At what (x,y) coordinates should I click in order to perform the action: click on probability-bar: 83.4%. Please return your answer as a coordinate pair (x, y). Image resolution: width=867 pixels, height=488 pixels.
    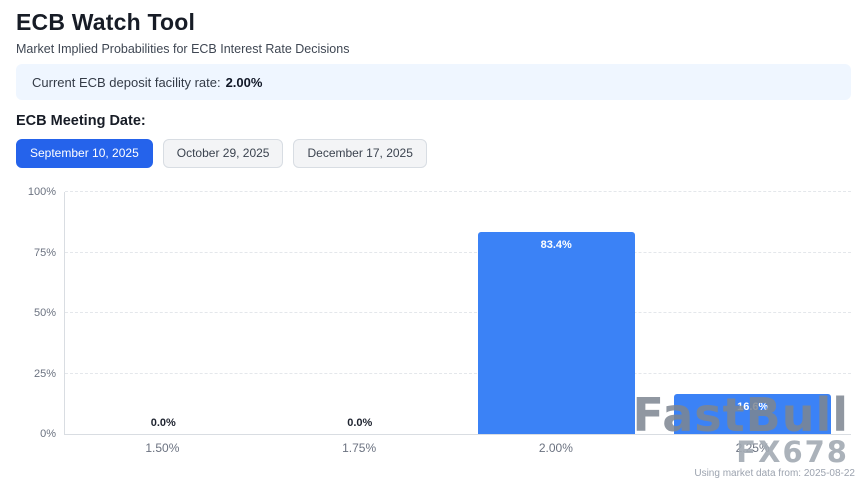
    Looking at the image, I should click on (556, 333).